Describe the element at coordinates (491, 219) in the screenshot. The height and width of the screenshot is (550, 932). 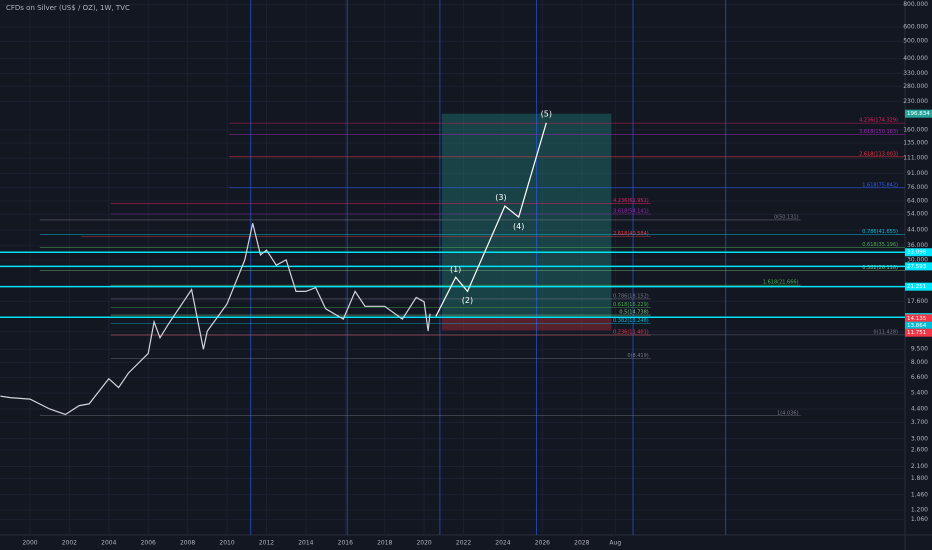
I see `price-line` at that location.